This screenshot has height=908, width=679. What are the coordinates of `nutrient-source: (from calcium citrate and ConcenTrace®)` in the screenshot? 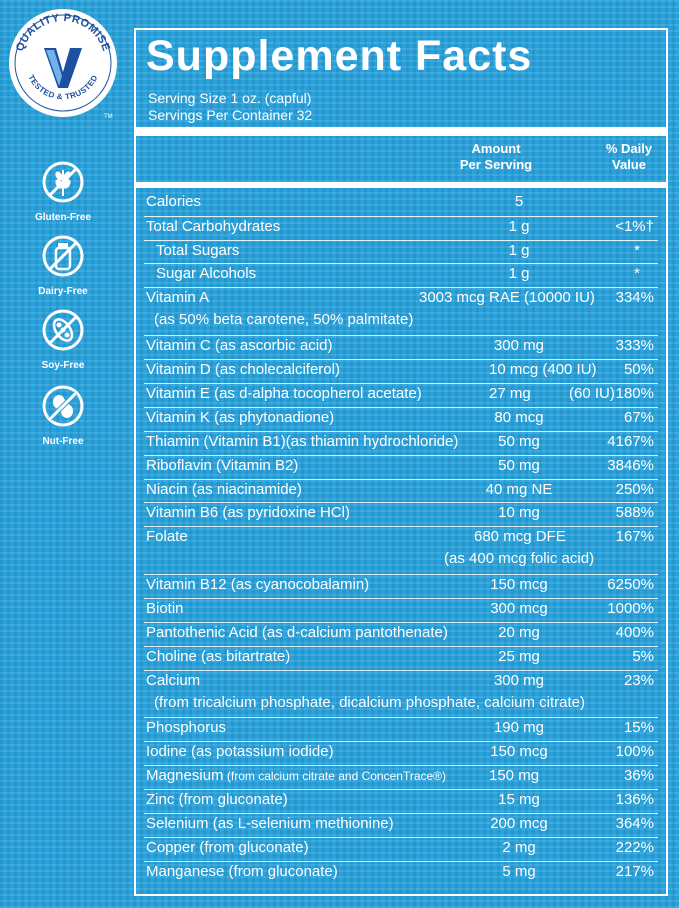 It's located at (335, 776).